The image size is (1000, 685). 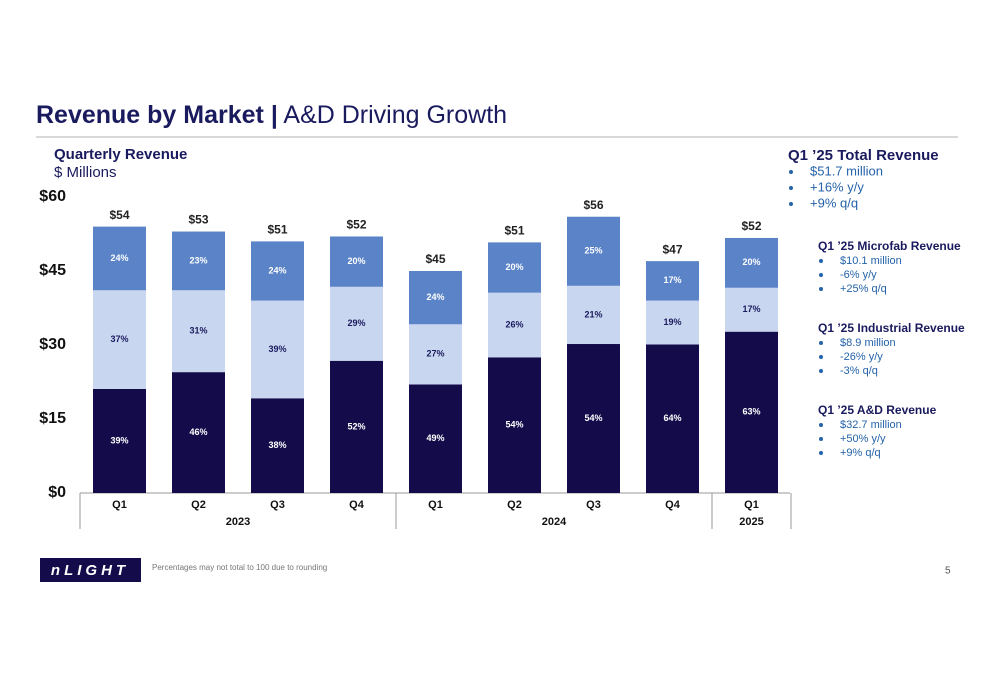 I want to click on segment-percent: 29%, so click(x=356, y=323).